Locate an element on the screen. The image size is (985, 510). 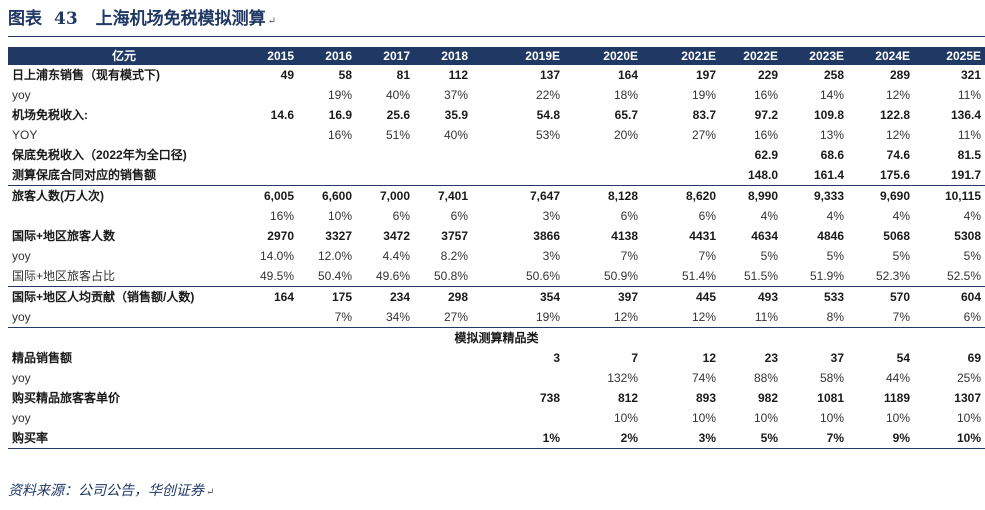
table-cell: 49 is located at coordinates (287, 75).